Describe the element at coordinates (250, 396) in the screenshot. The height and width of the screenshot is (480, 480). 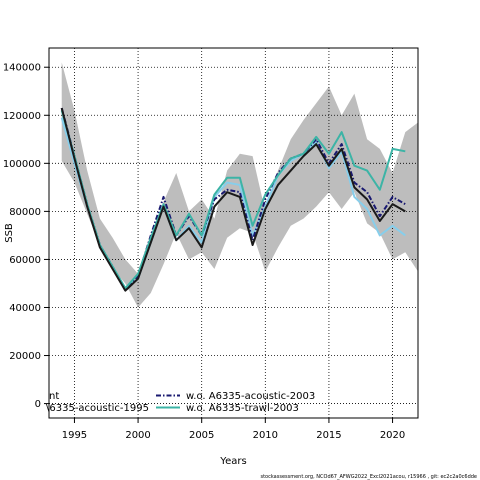
I see `legend-label: w.o. A6335-acoustic-2003` at that location.